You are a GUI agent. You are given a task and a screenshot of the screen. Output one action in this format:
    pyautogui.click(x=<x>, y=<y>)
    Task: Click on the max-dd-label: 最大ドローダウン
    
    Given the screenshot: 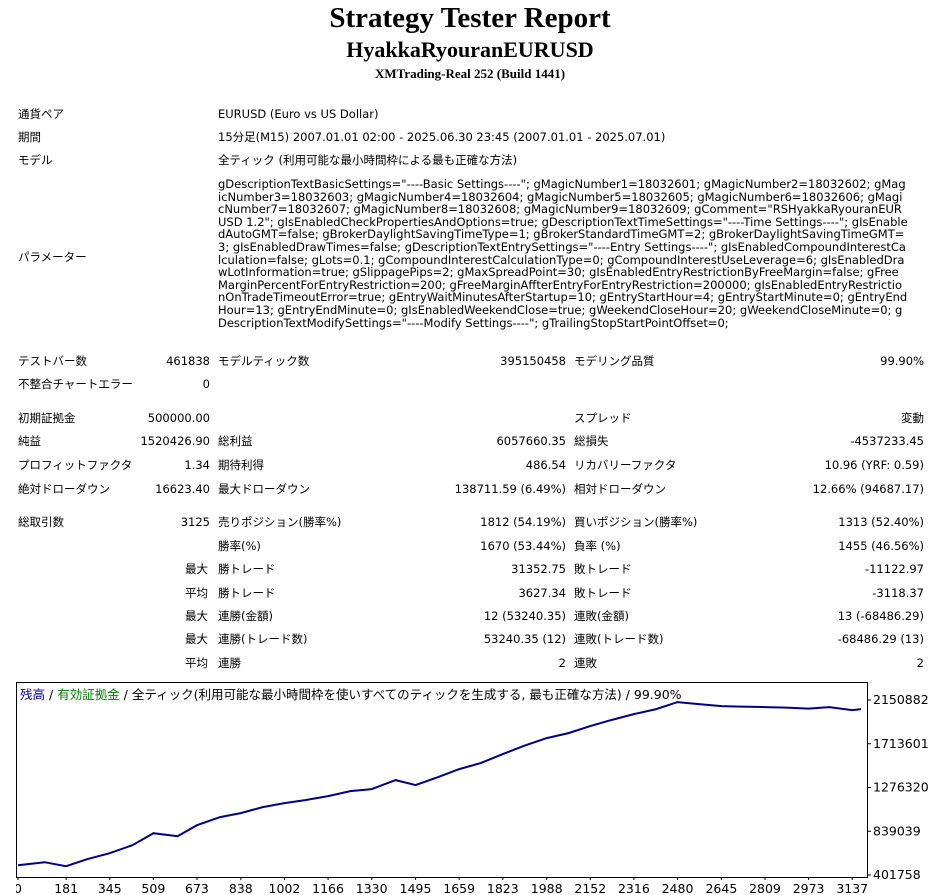 What is the action you would take?
    pyautogui.click(x=264, y=489)
    